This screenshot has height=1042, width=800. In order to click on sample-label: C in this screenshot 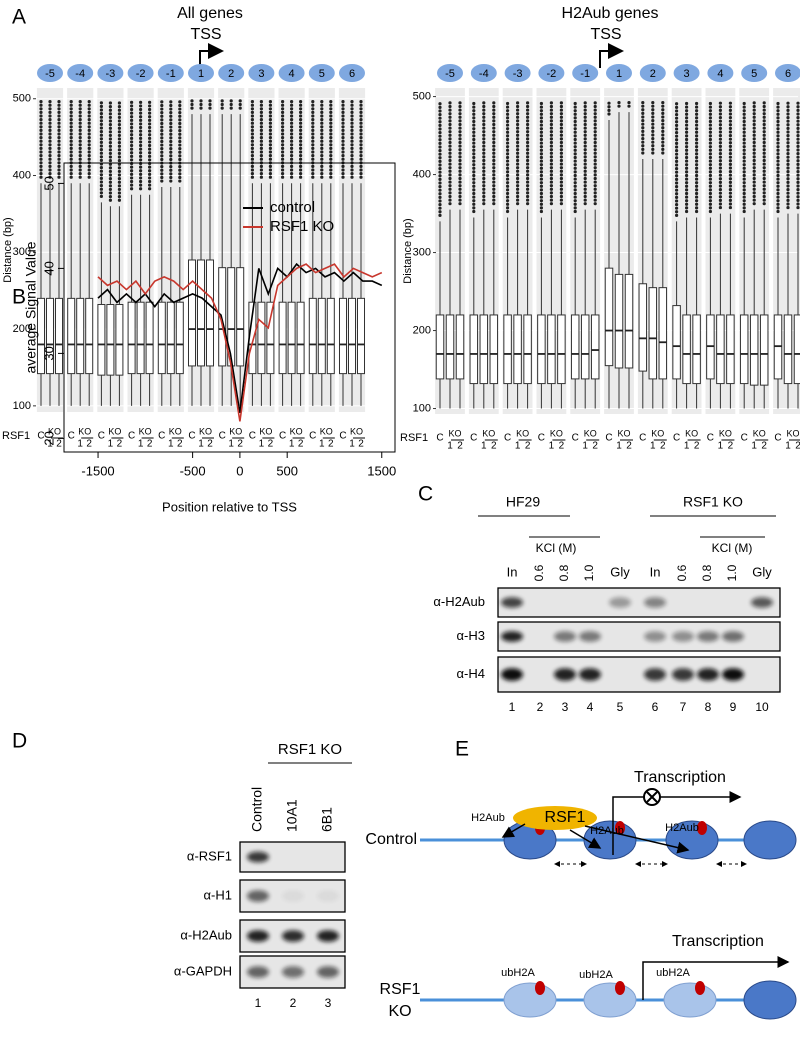, I will do `click(222, 436)`.